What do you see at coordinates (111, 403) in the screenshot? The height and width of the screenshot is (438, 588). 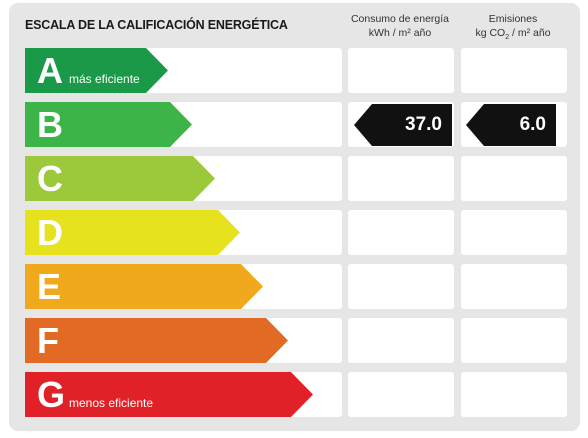 I see `rating-sublabel: menos eficiente` at bounding box center [111, 403].